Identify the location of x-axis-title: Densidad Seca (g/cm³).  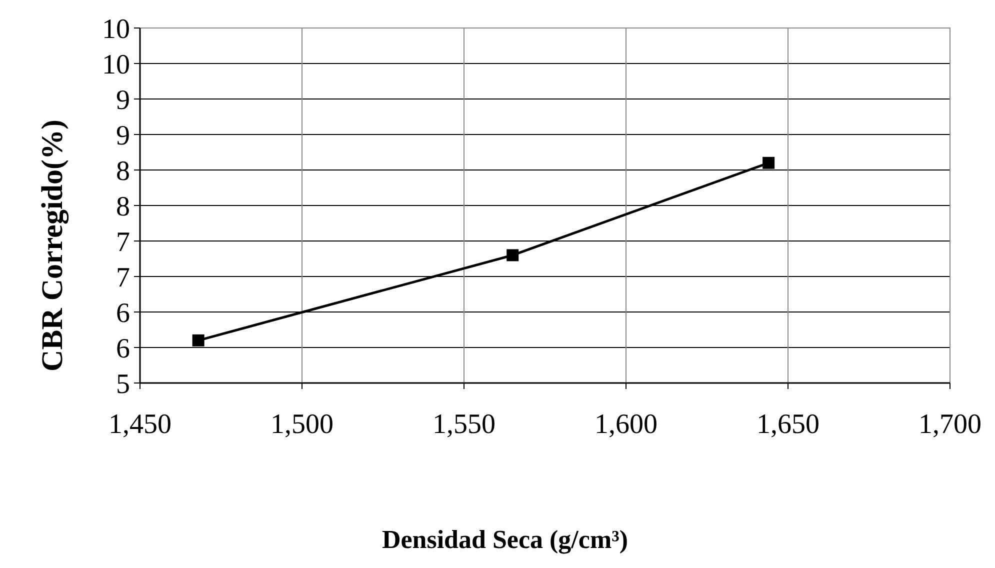
(505, 539).